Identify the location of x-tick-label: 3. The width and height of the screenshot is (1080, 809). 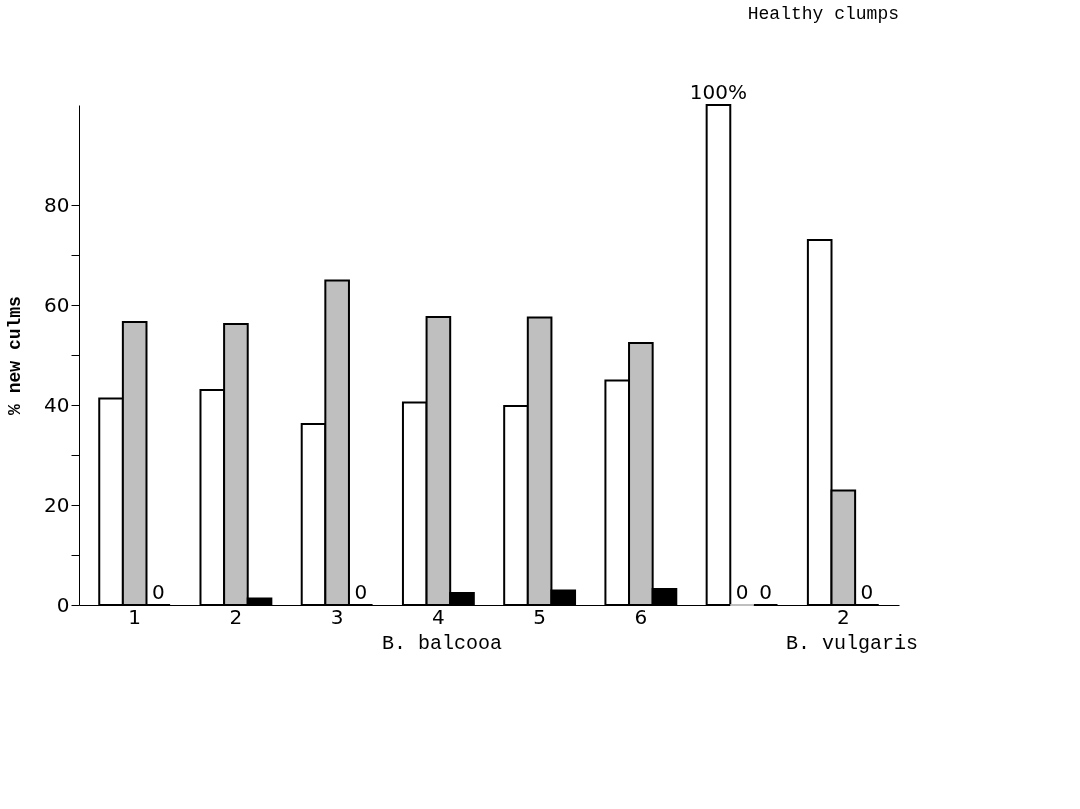
(337, 616).